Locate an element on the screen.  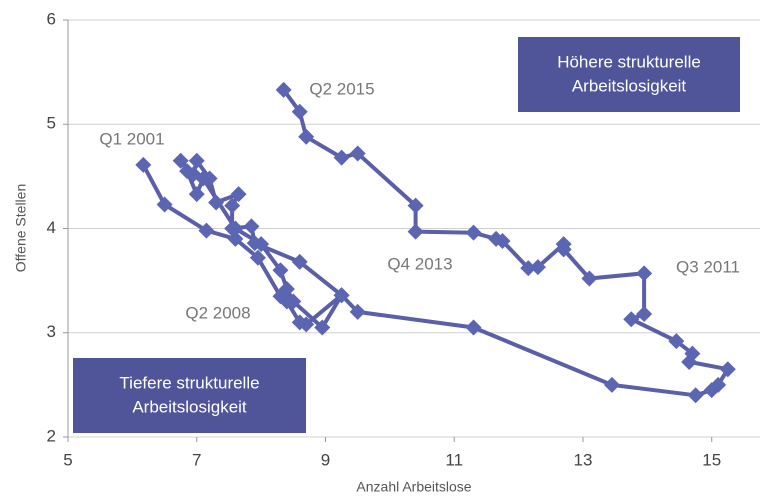
y-tick-label: 6 is located at coordinates (51, 18).